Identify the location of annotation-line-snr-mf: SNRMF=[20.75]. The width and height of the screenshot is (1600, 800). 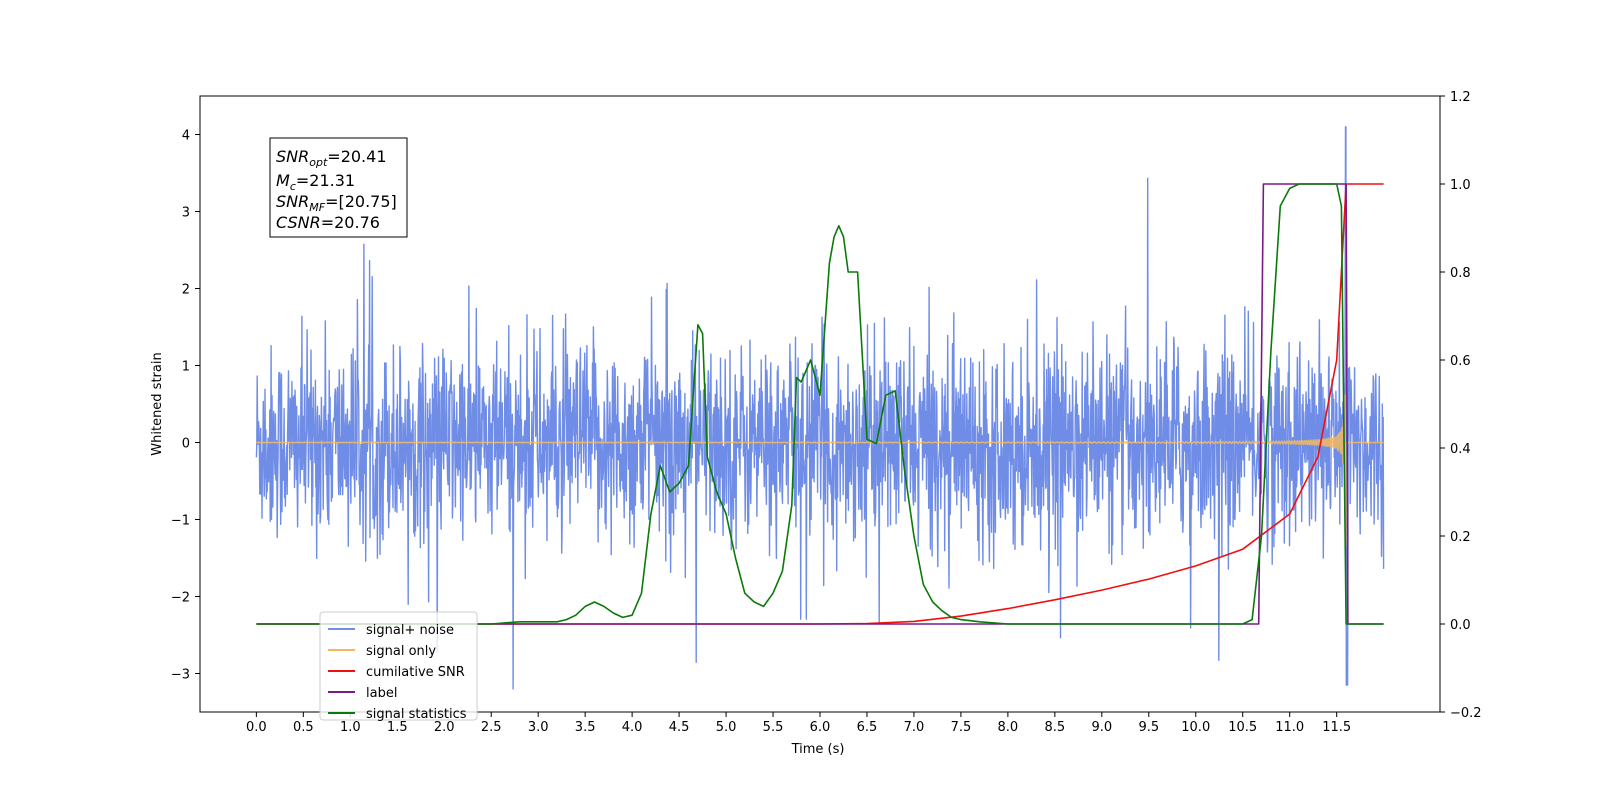
(336, 203).